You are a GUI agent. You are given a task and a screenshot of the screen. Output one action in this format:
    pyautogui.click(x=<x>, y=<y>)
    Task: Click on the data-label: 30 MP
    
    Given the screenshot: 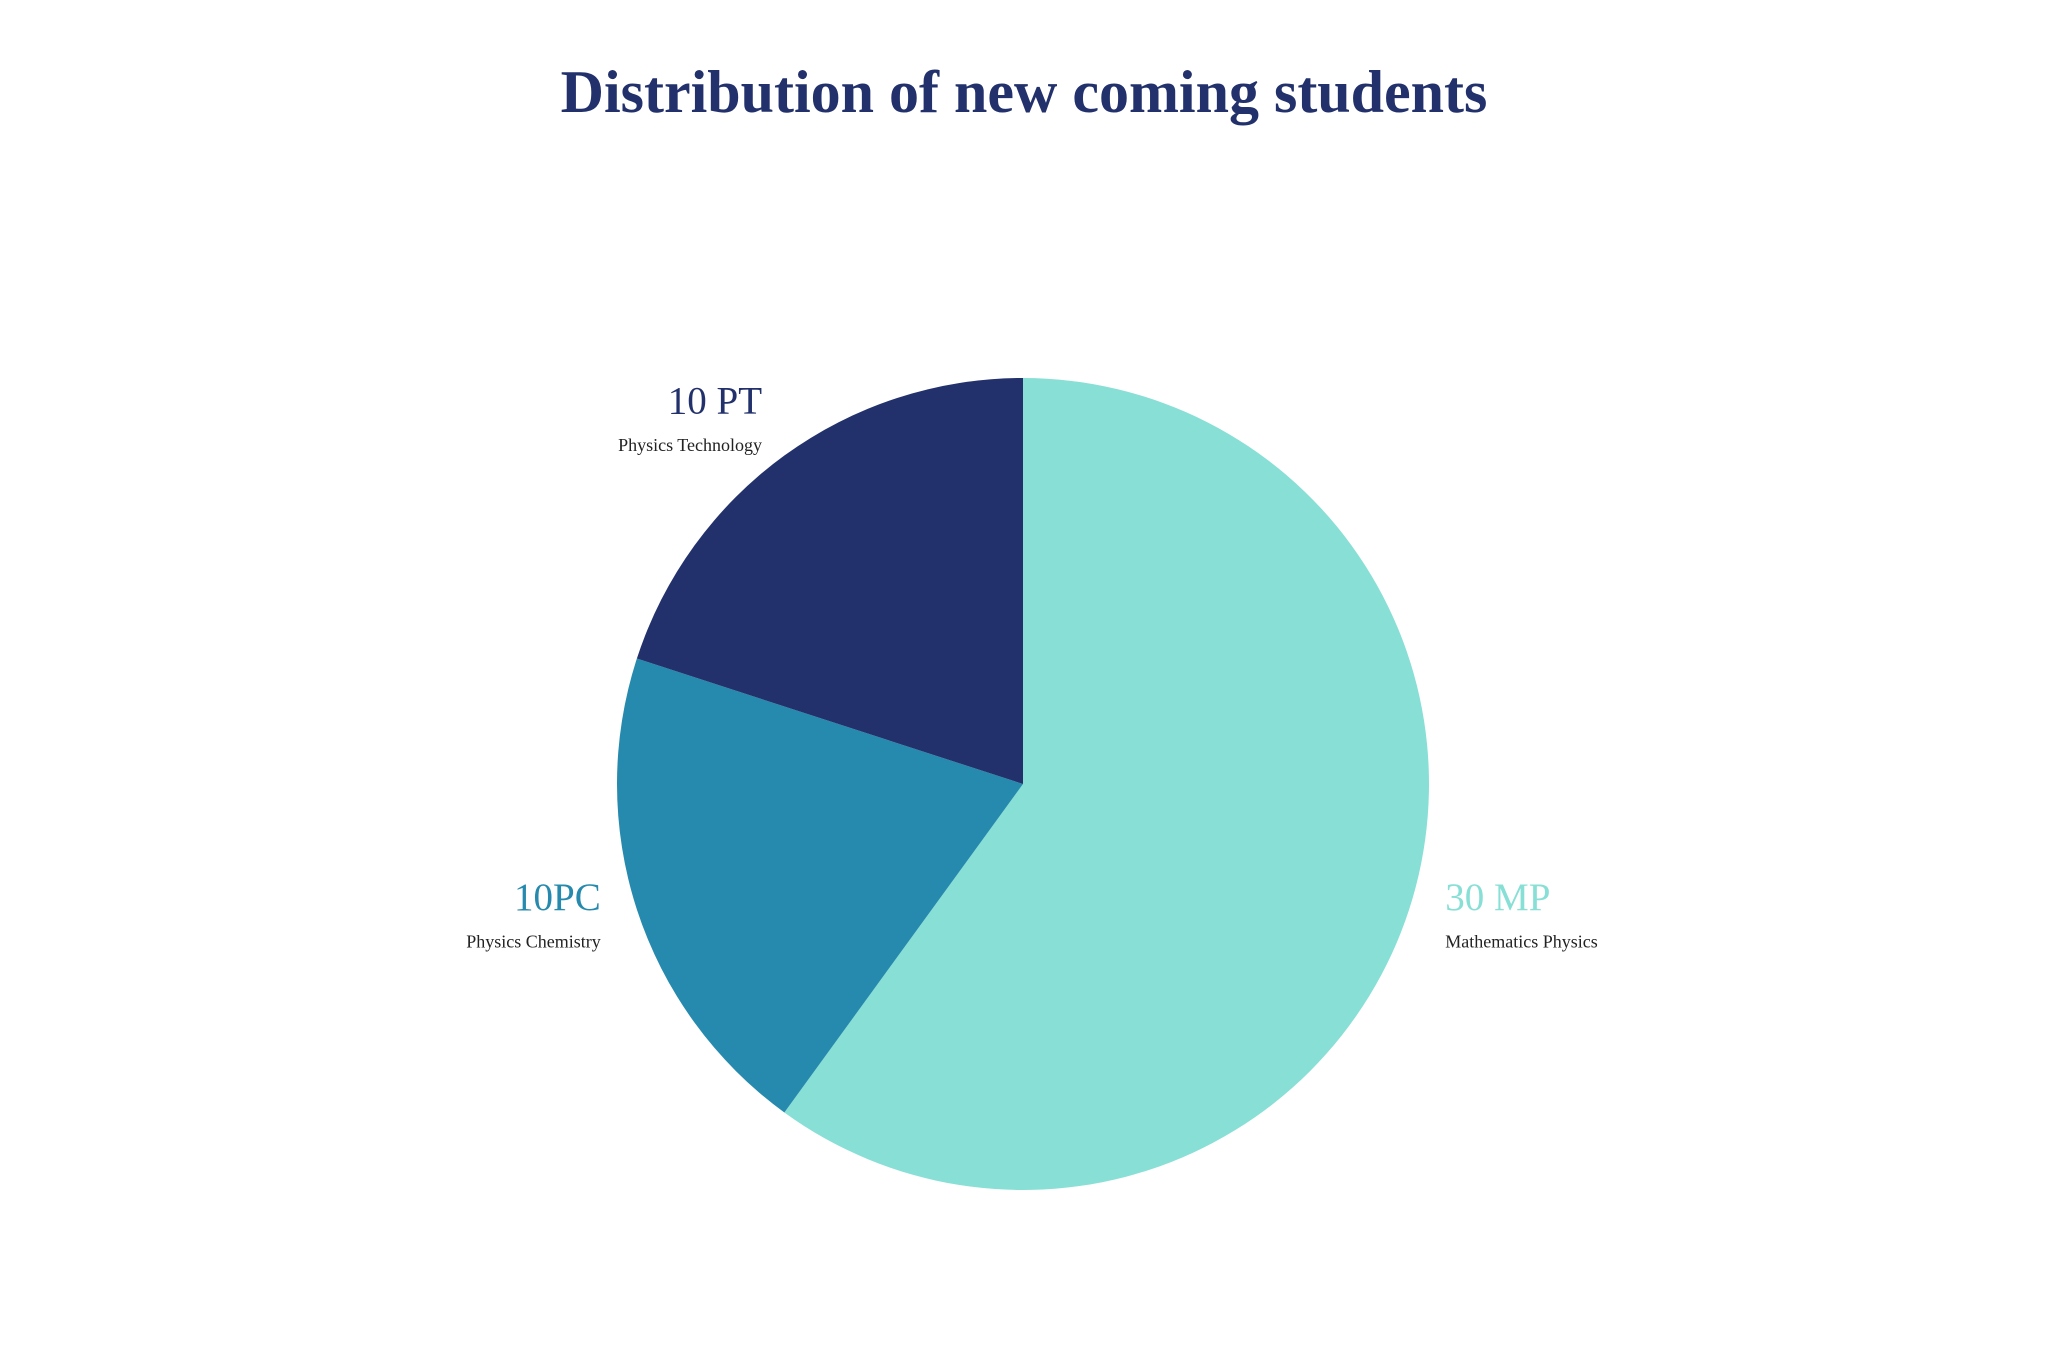 What is the action you would take?
    pyautogui.click(x=1497, y=897)
    